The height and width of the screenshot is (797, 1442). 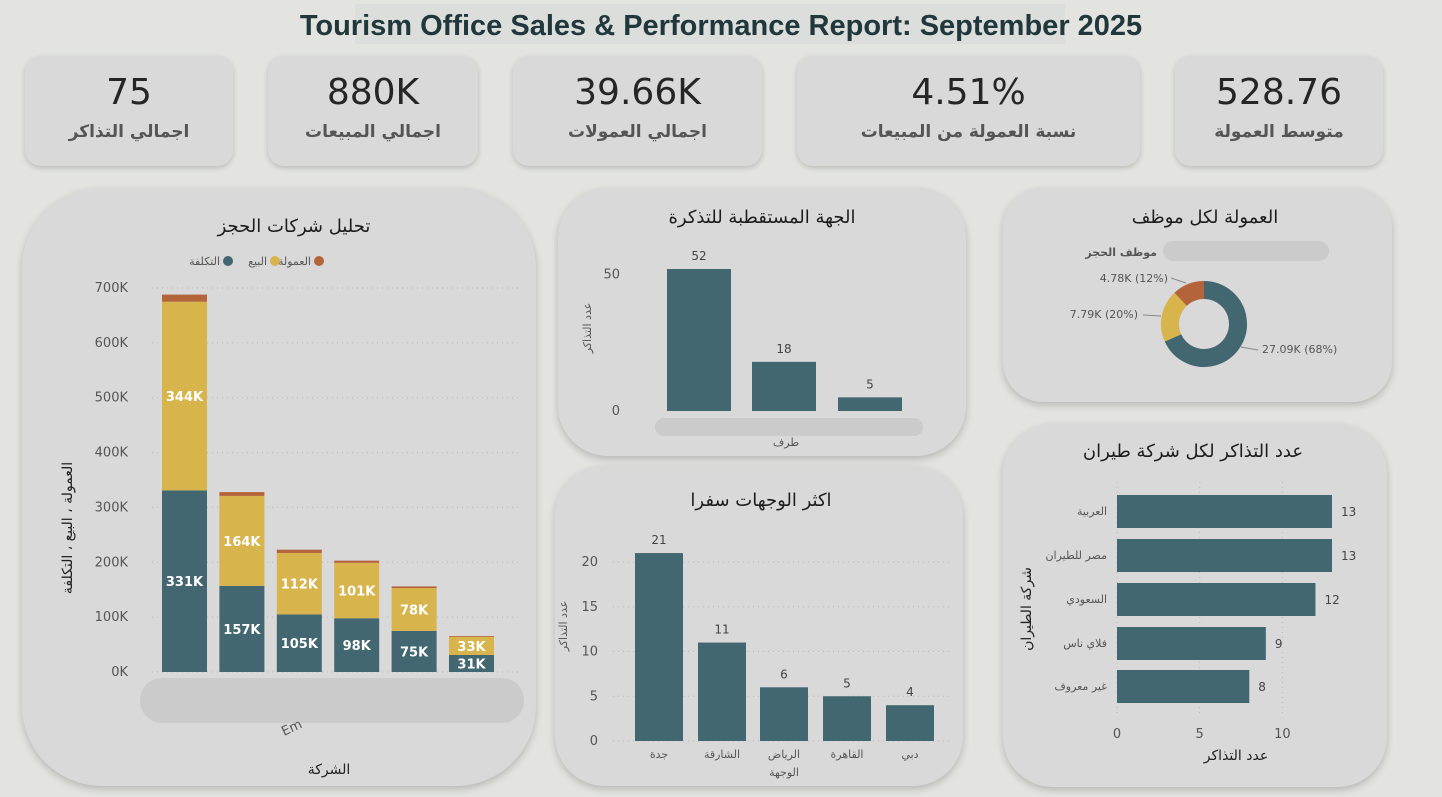 I want to click on kpi-label: اجمالي التذاكر, so click(x=129, y=132).